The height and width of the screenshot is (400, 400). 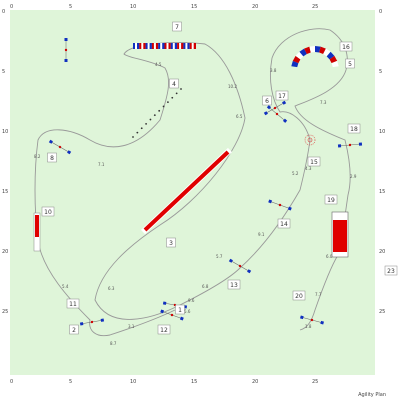 I want to click on obstacle-number: 14, so click(x=284, y=224).